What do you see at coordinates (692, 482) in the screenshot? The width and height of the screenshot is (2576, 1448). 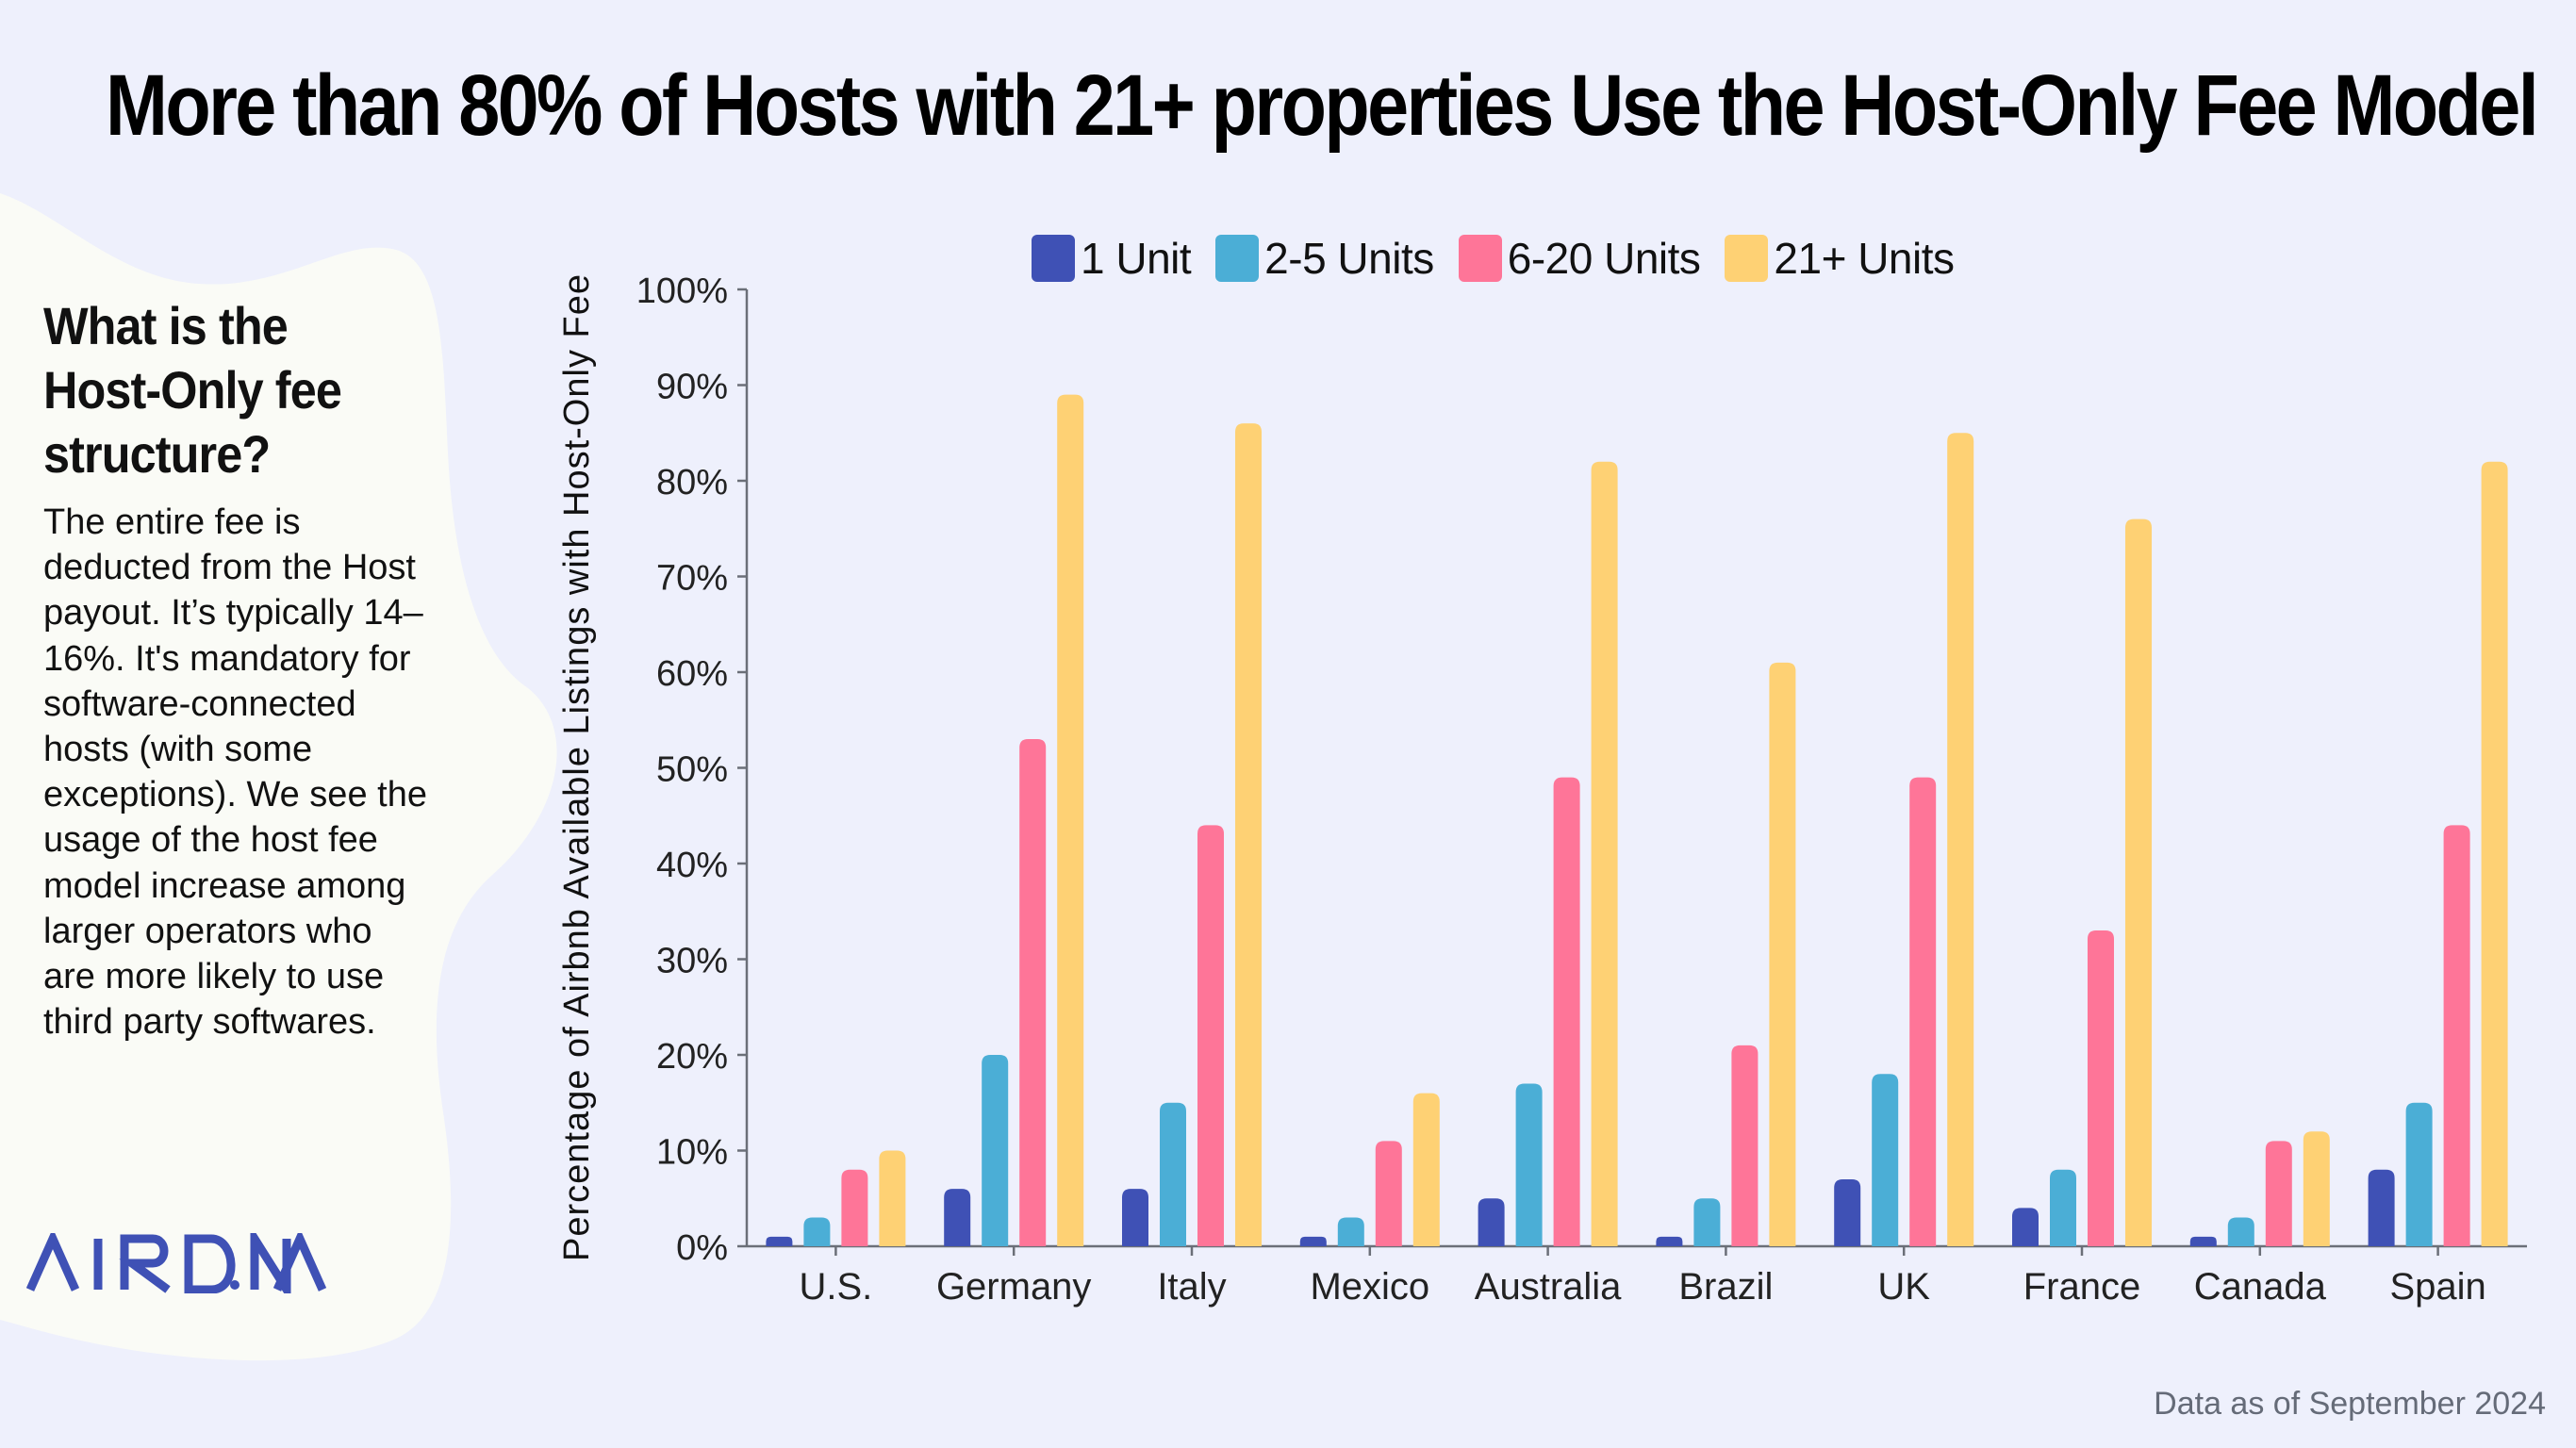 I see `y-tick-label: 80%` at bounding box center [692, 482].